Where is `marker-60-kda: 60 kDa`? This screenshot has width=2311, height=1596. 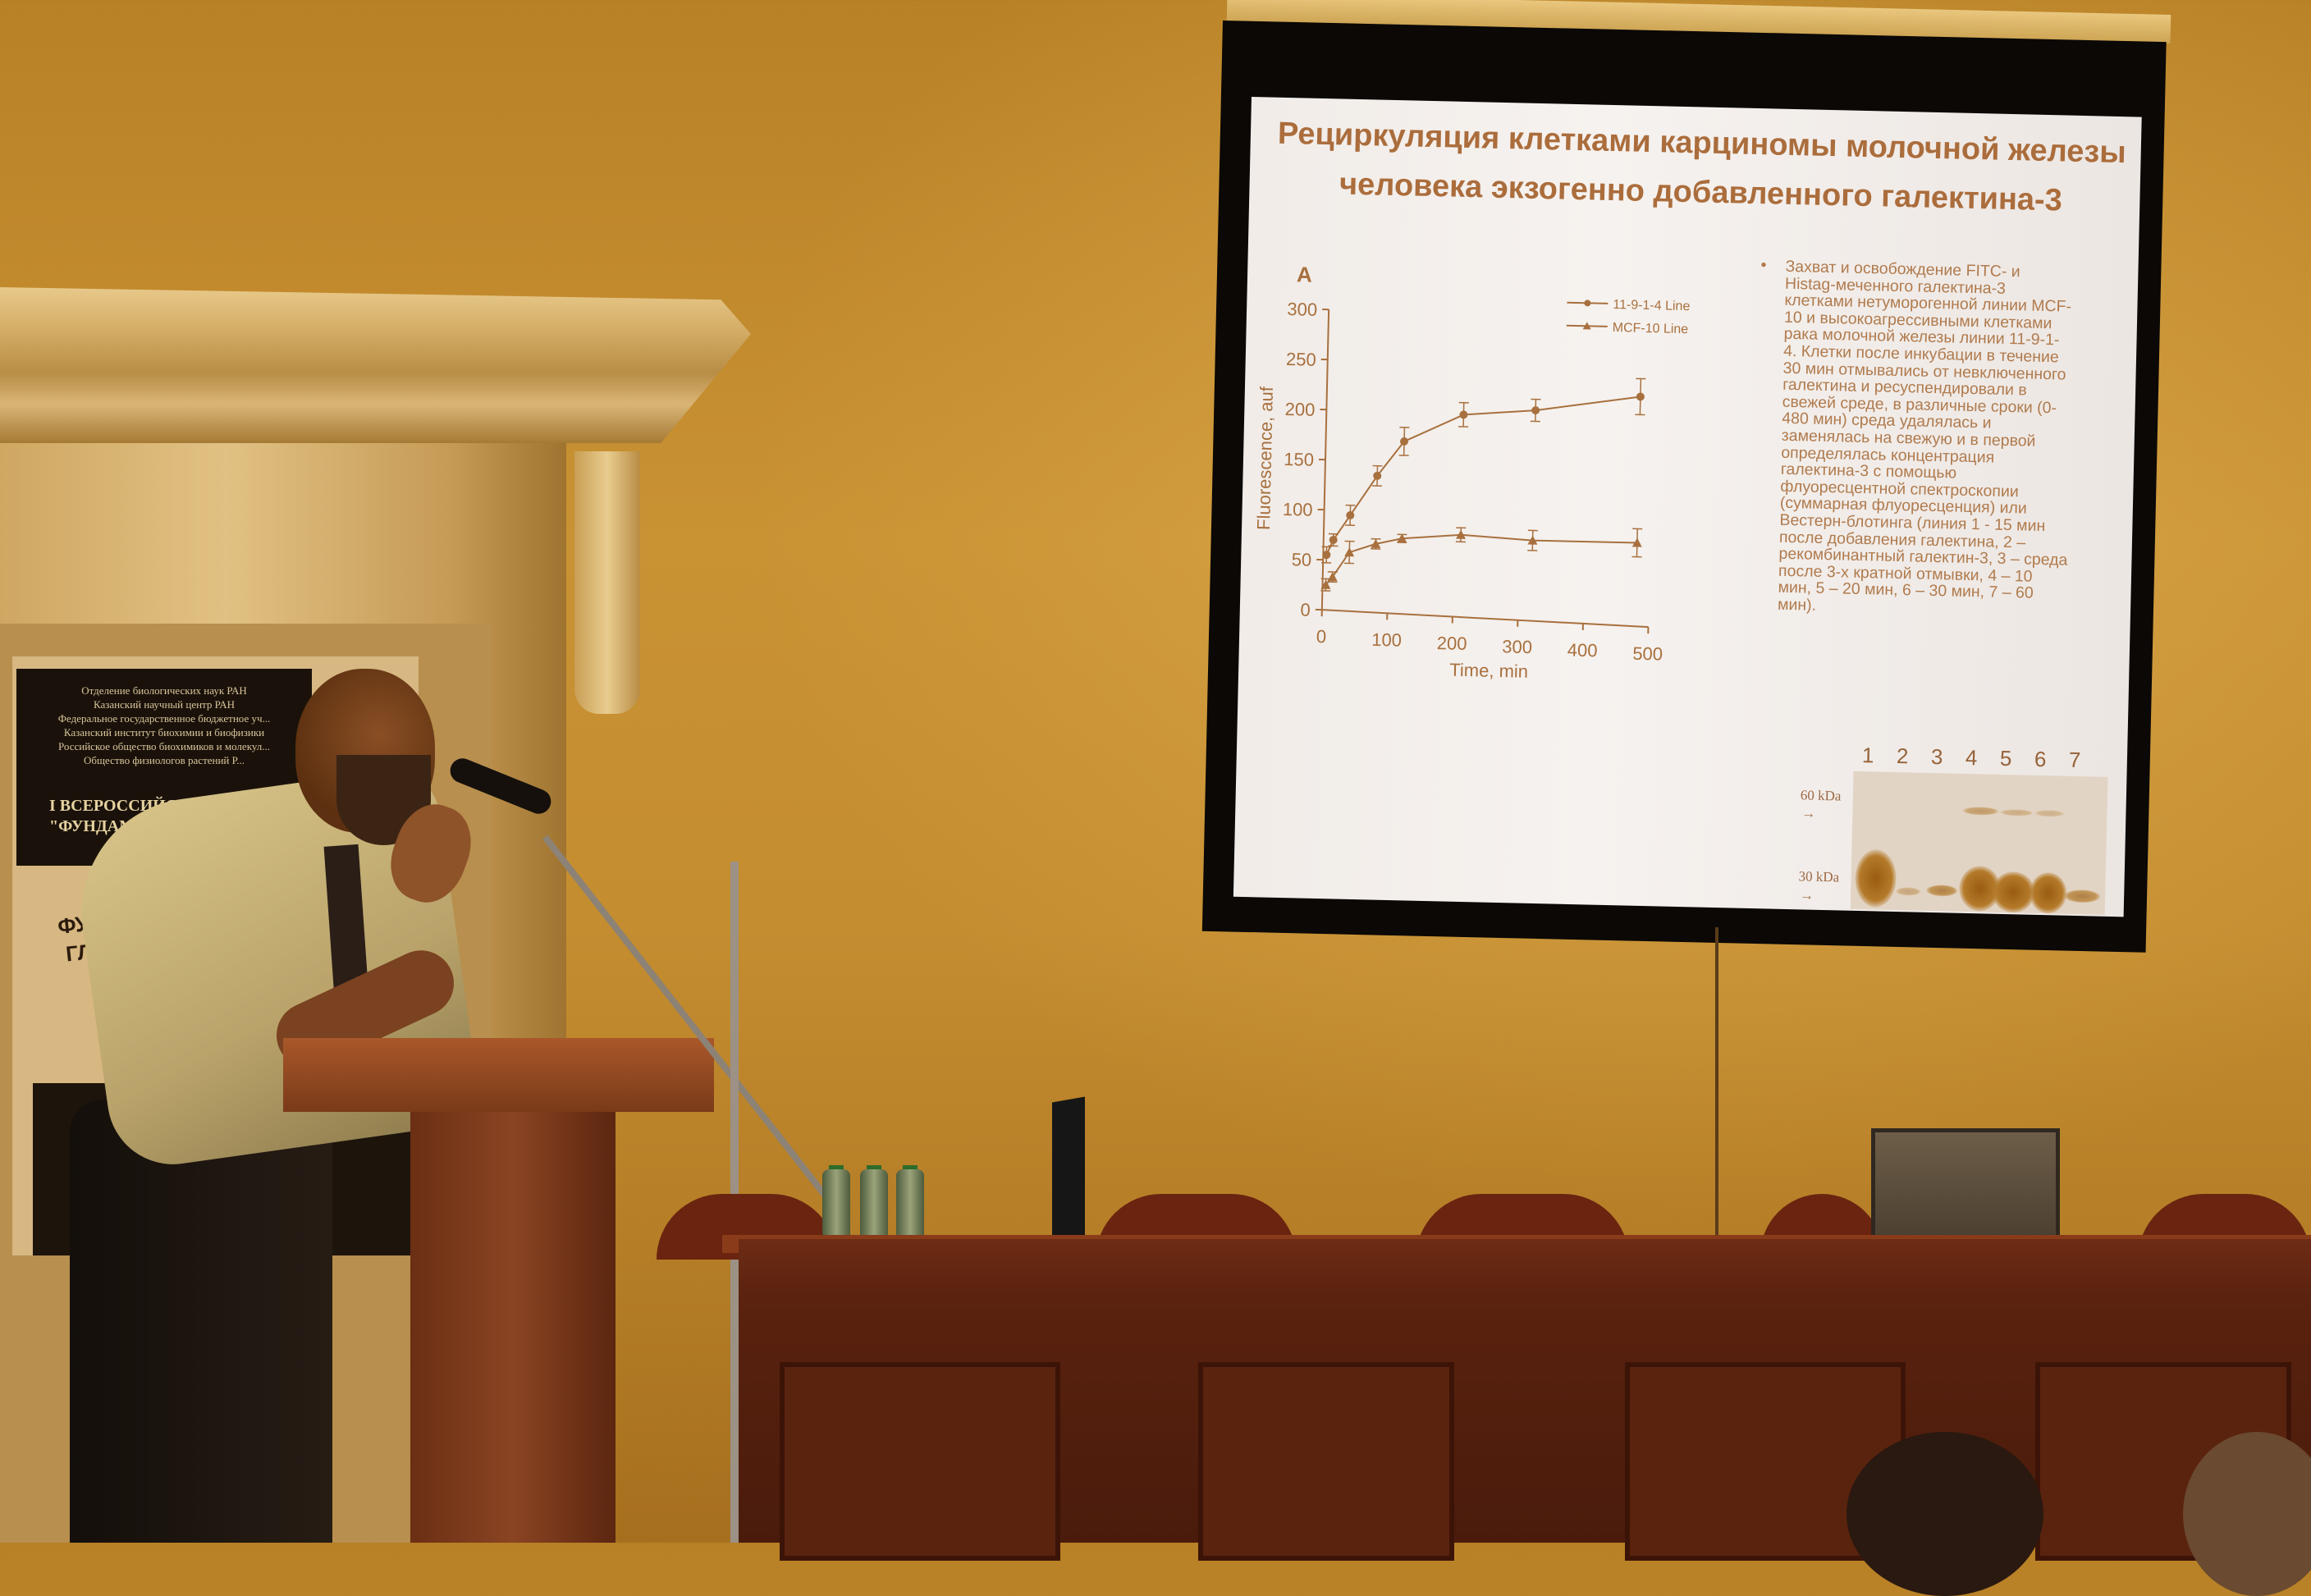 marker-60-kda: 60 kDa is located at coordinates (1821, 795).